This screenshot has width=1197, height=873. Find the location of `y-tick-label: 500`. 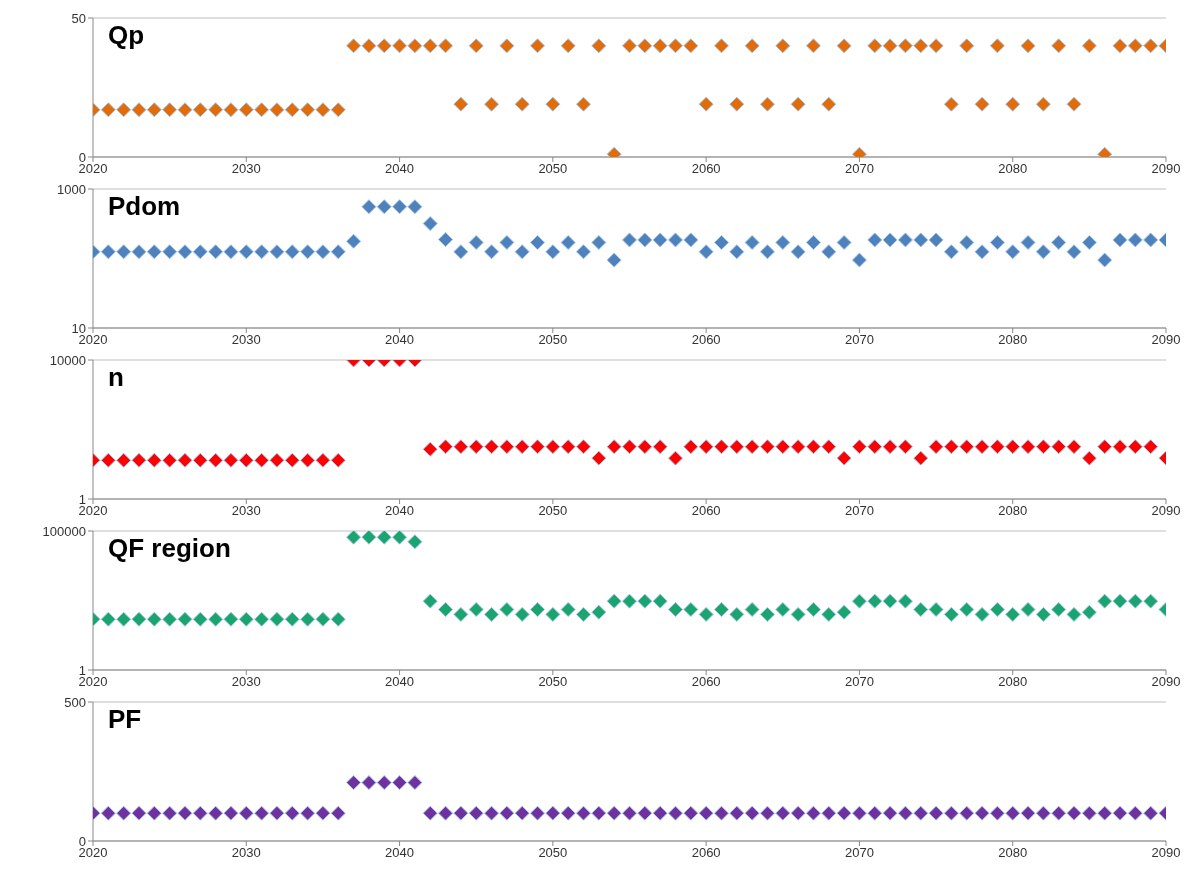

y-tick-label: 500 is located at coordinates (75, 702).